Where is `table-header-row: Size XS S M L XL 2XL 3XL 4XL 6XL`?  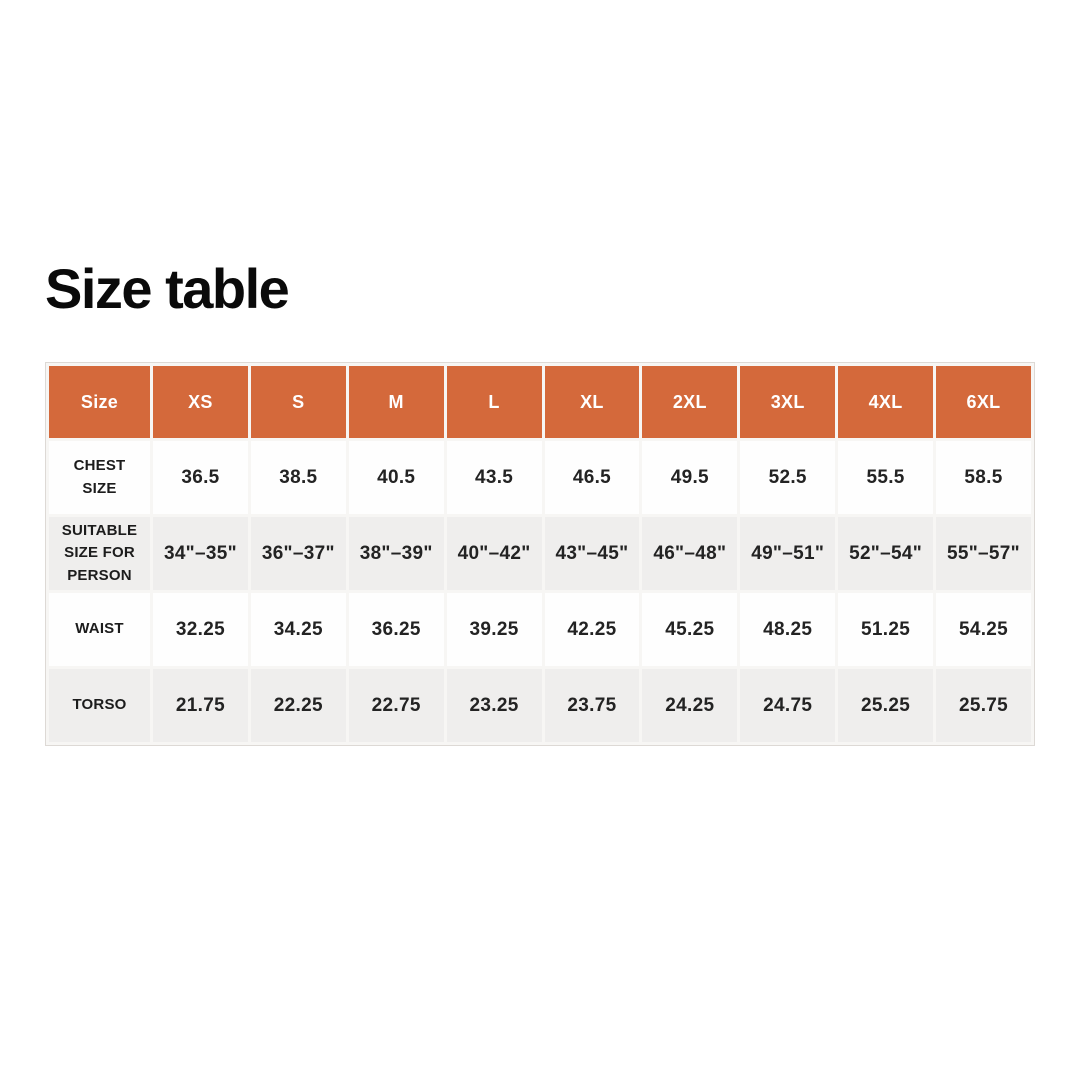 table-header-row: Size XS S M L XL 2XL 3XL 4XL 6XL is located at coordinates (540, 402).